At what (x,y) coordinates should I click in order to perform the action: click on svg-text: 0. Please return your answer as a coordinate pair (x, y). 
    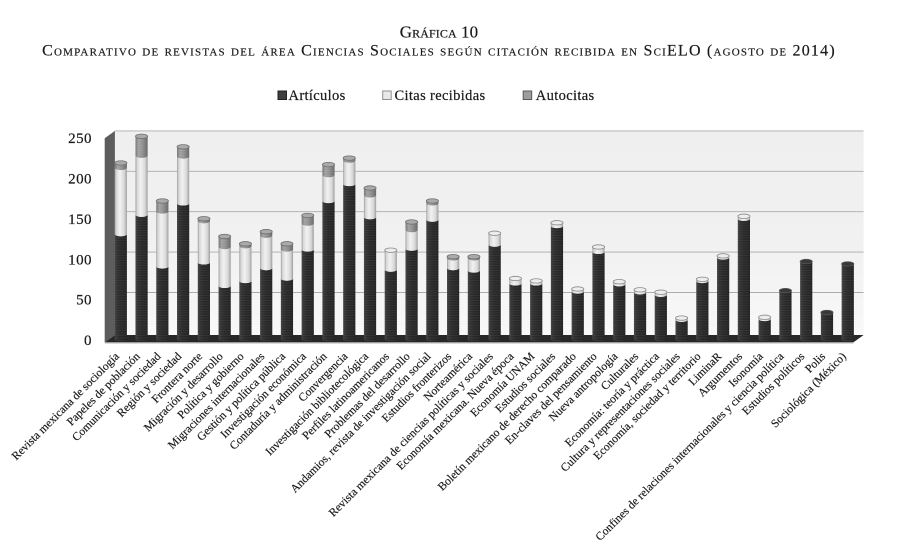
    Looking at the image, I should click on (88, 341).